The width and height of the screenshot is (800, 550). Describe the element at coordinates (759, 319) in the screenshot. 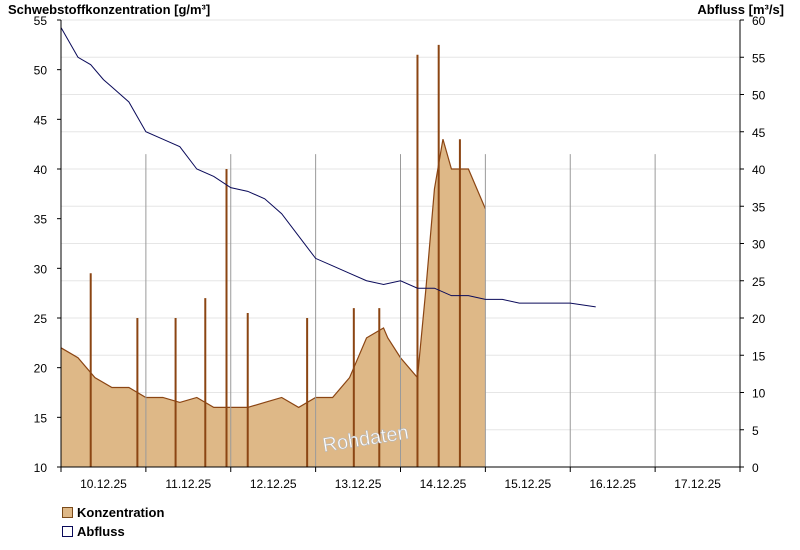

I see `right-axis-tick-label: 20` at that location.